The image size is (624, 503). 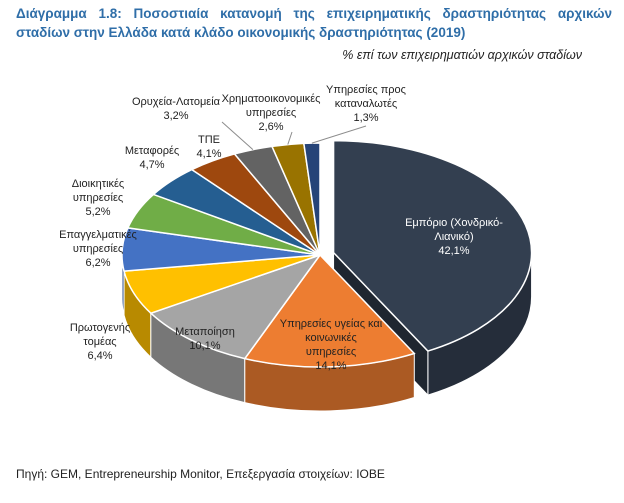 I want to click on slice-label-10: Υπηρεσίες προς καταναλωτές 1,3%, so click(x=366, y=104).